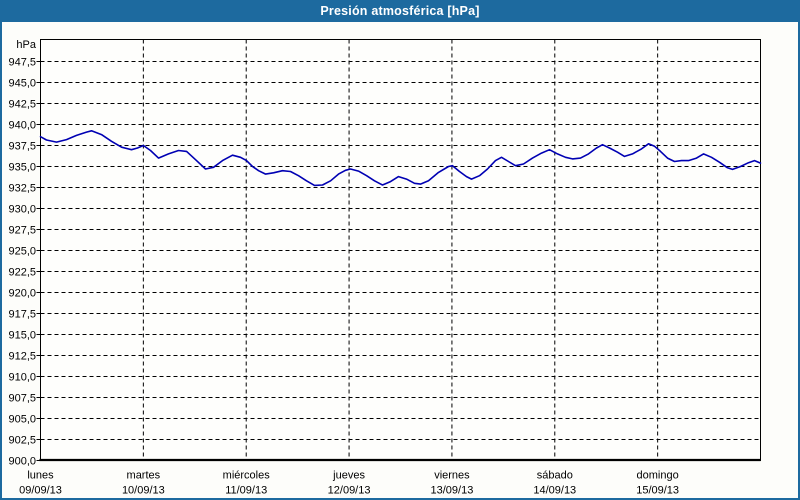 The width and height of the screenshot is (800, 500). I want to click on y-tick-label: 900,0, so click(22, 461).